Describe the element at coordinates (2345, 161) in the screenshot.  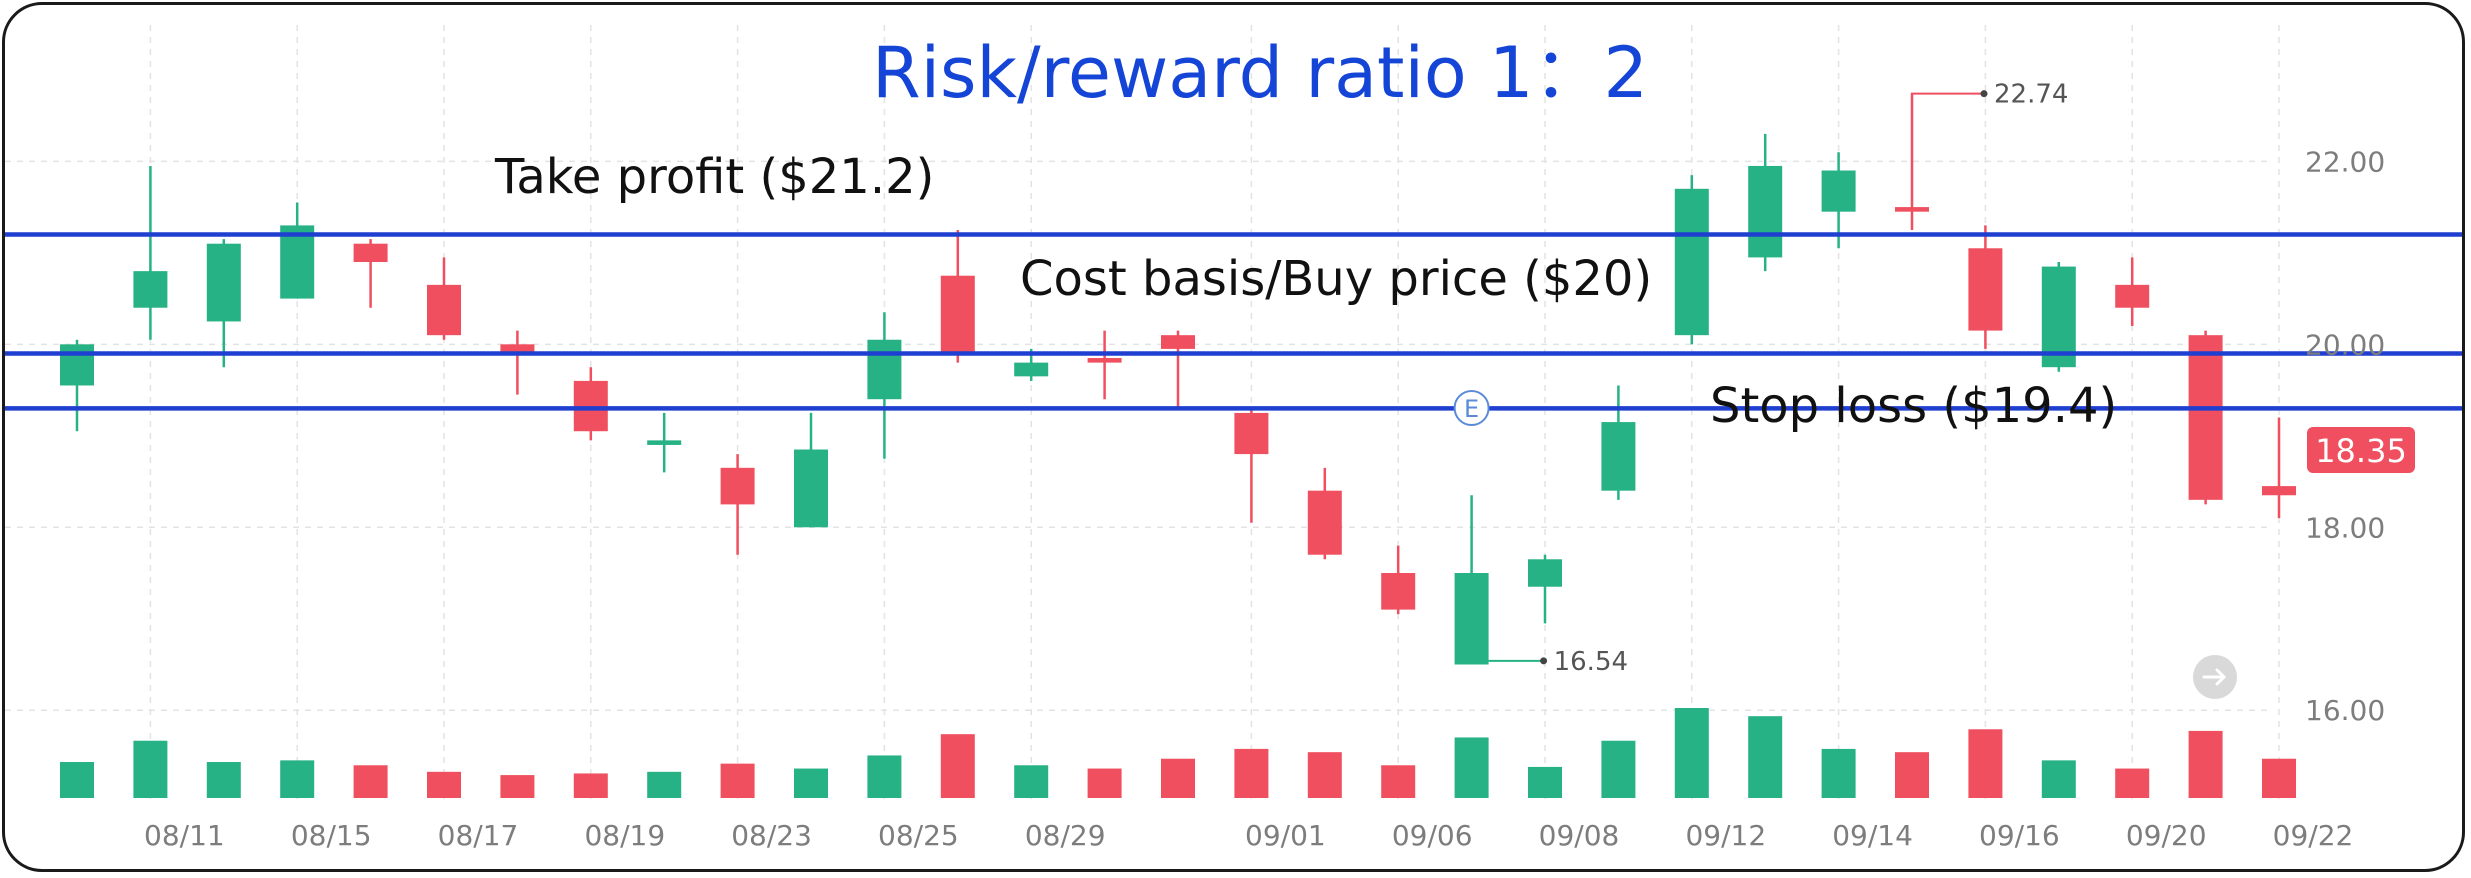
I see `y-tick-label: 22.00` at that location.